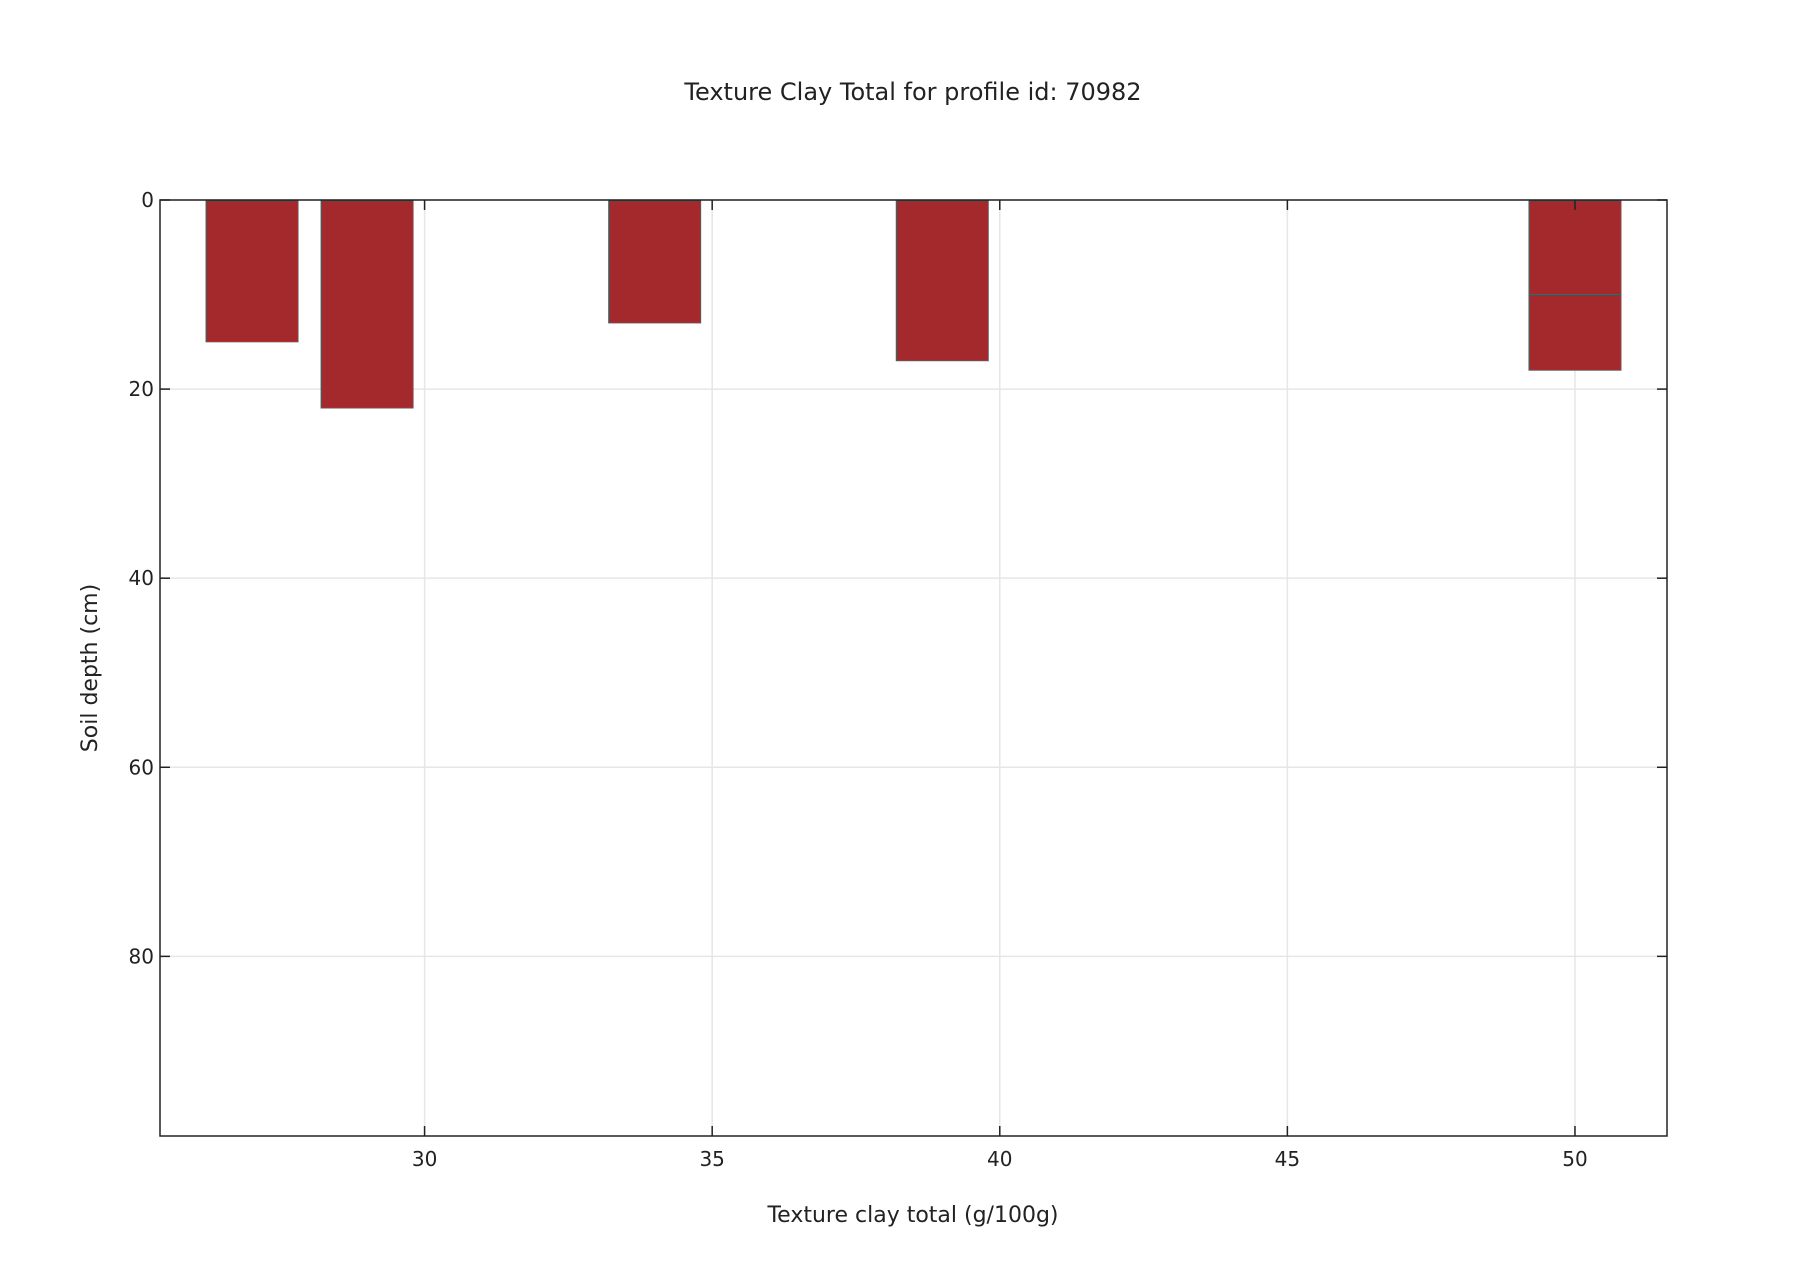 The height and width of the screenshot is (1284, 1810). I want to click on x-tick-label: 45, so click(1287, 1159).